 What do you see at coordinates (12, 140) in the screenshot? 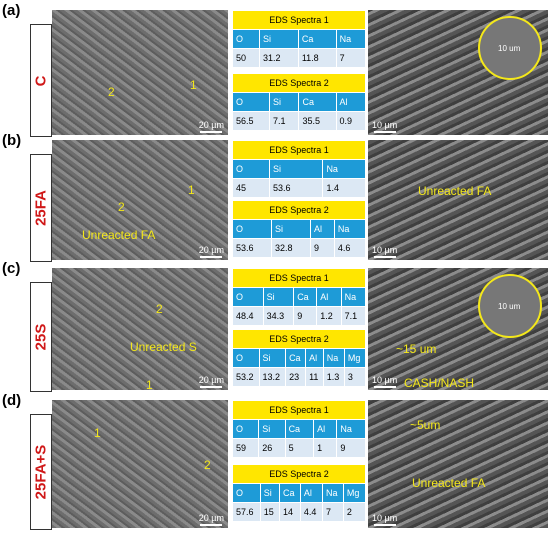
I see `panel-label: (b)` at bounding box center [12, 140].